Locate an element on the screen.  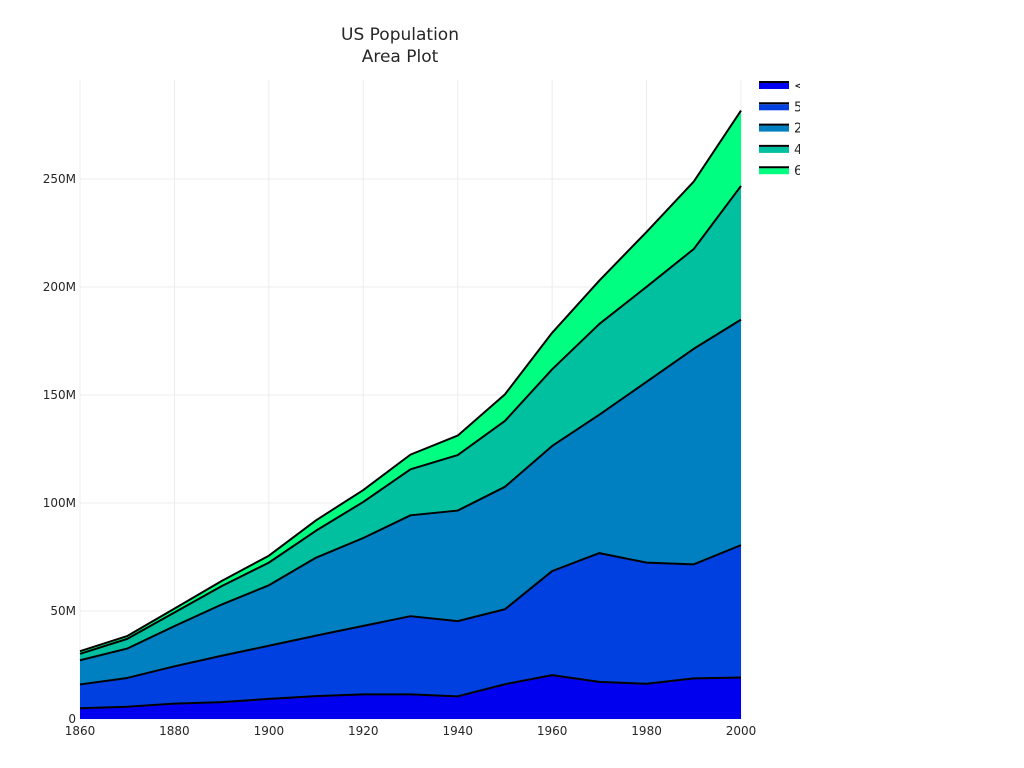
legend-item: 4 is located at coordinates (780, 150).